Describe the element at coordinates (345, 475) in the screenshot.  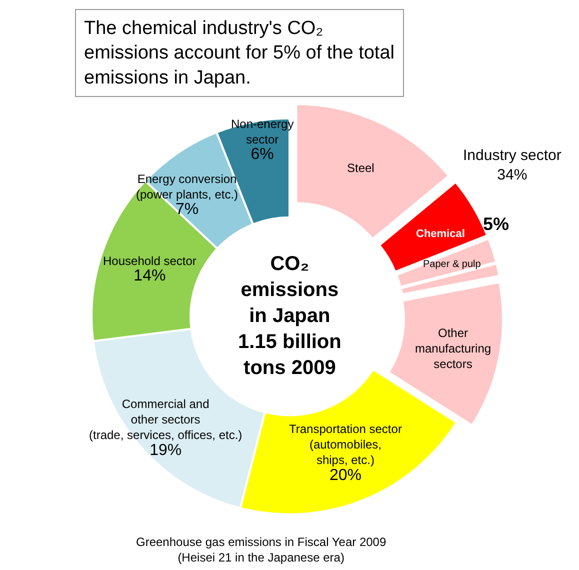
I see `data-label: 20%` at that location.